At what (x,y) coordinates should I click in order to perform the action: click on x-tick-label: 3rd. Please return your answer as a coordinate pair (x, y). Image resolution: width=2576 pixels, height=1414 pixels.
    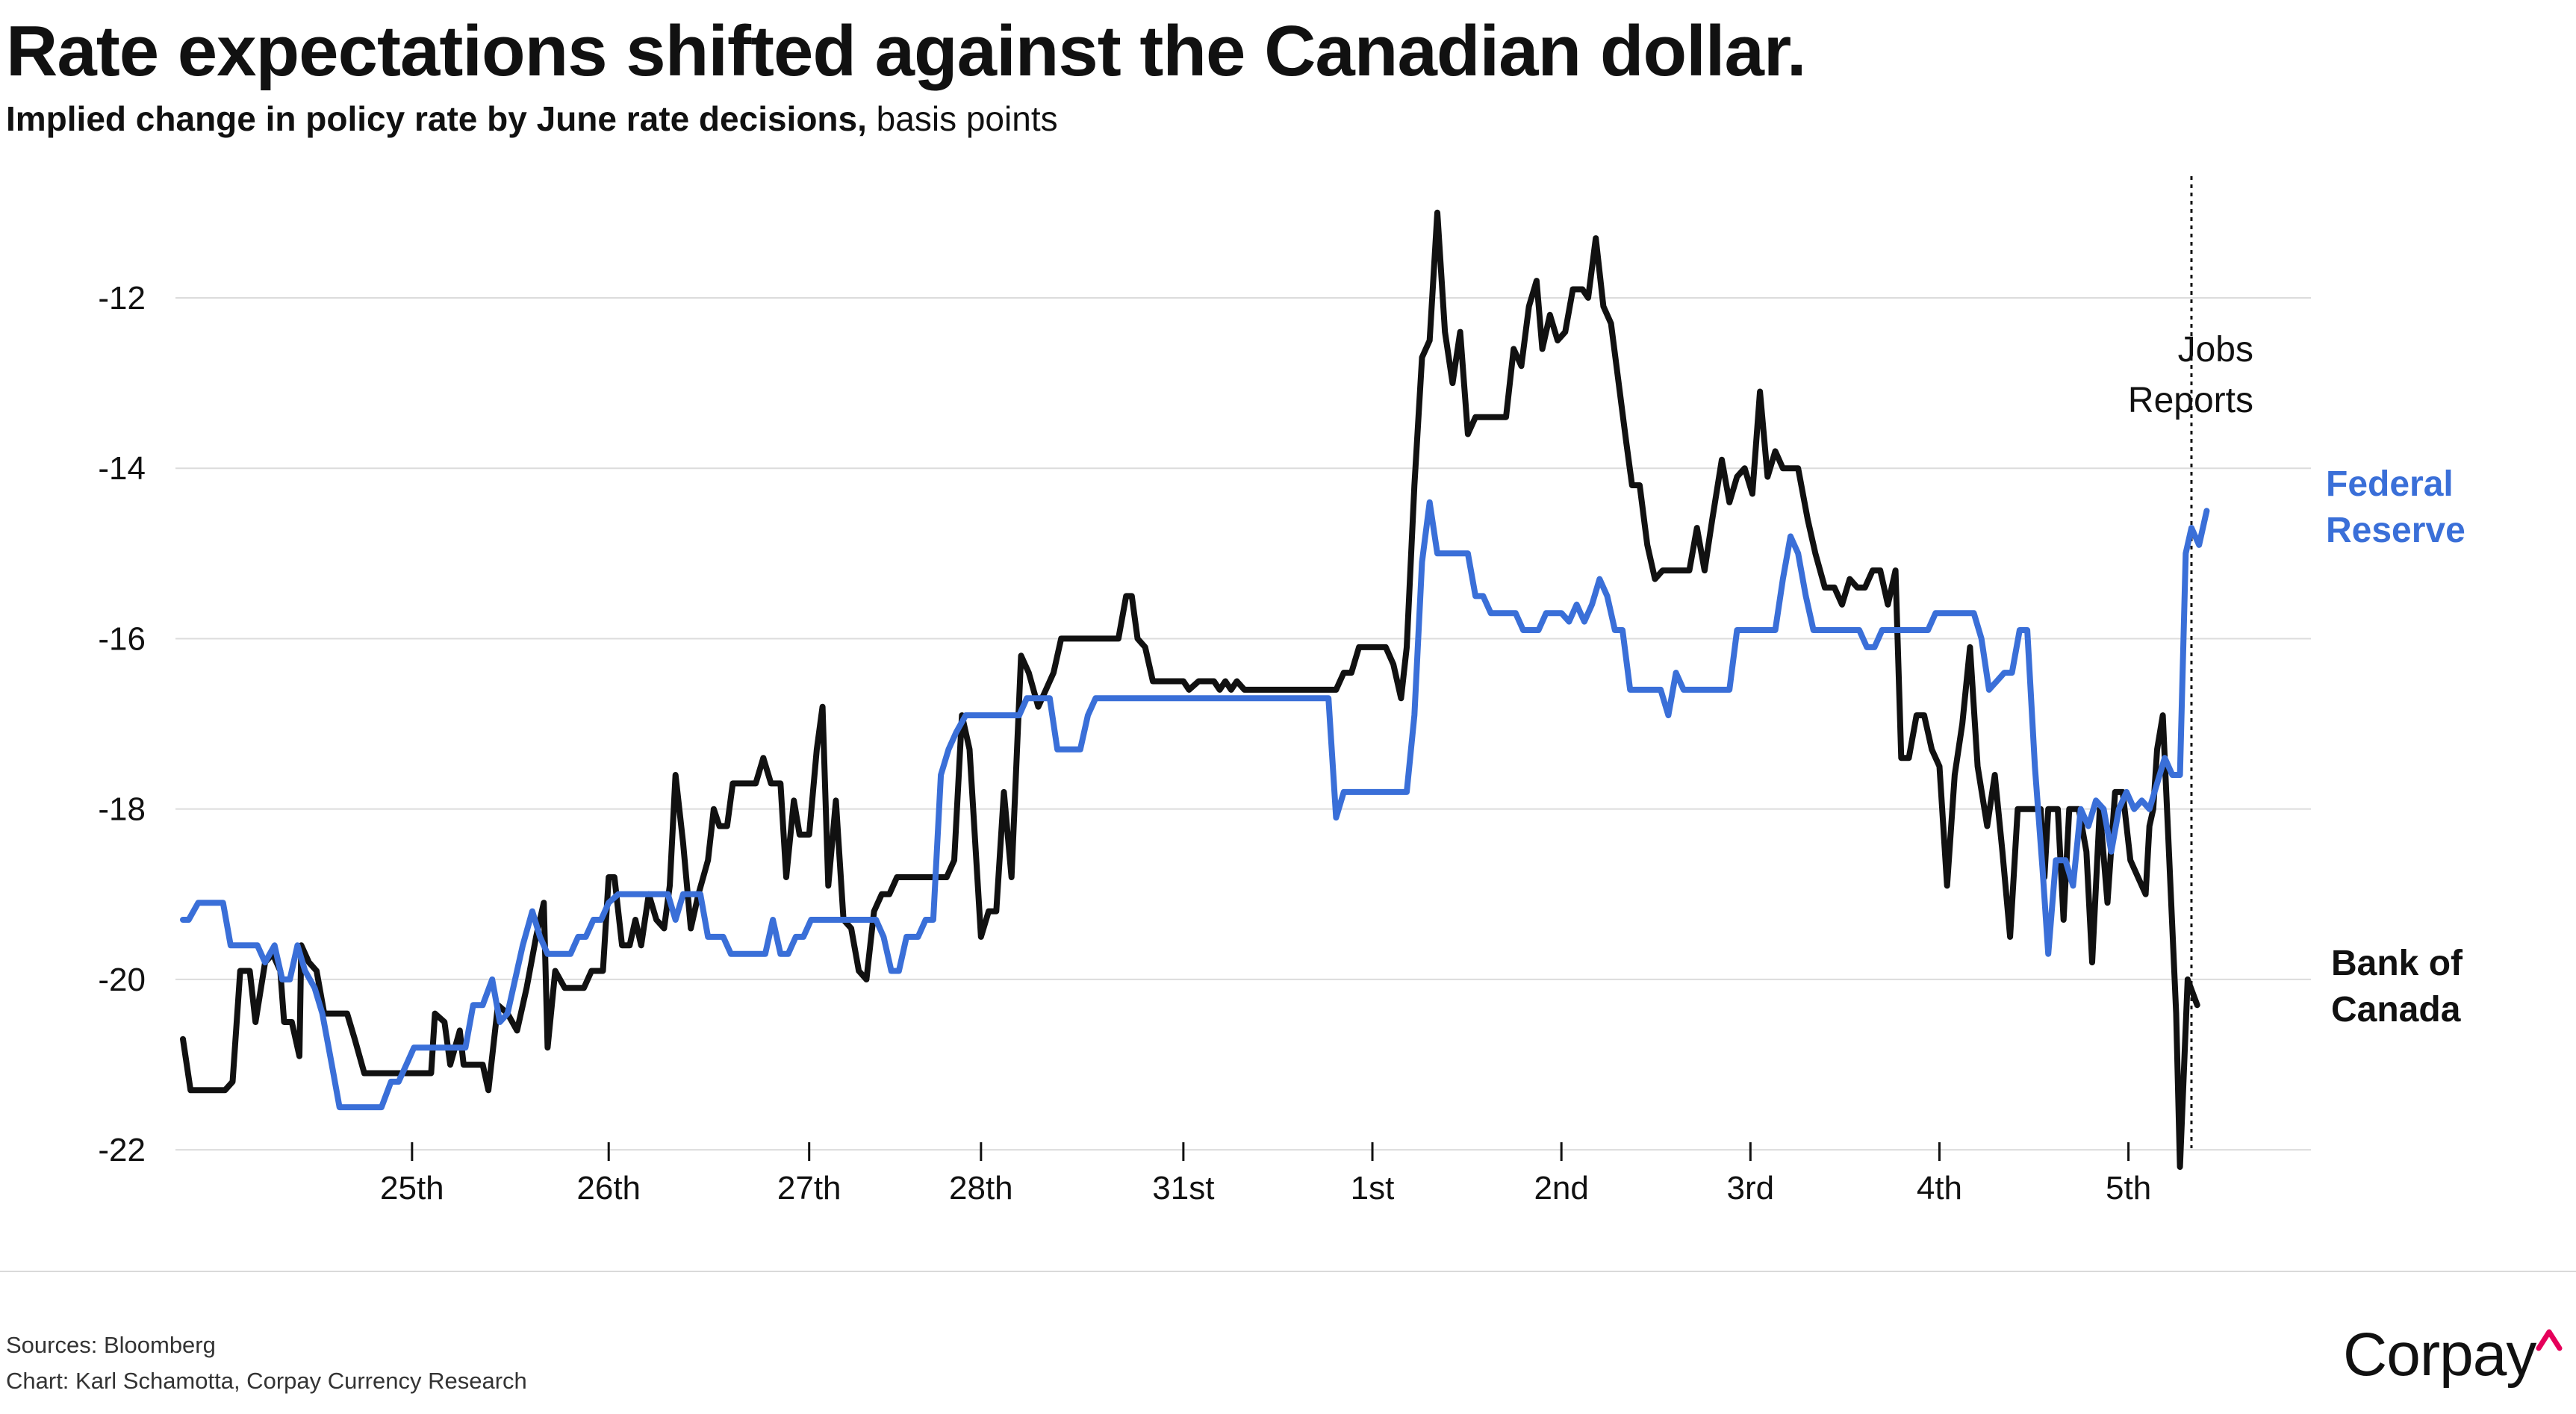
    Looking at the image, I should click on (1751, 1188).